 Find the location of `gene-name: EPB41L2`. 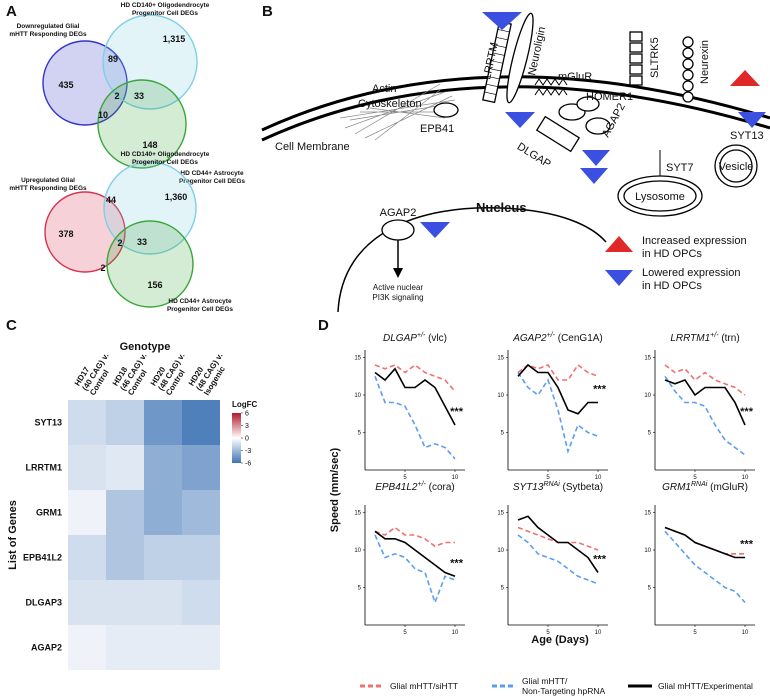

gene-name: EPB41L2 is located at coordinates (396, 487).